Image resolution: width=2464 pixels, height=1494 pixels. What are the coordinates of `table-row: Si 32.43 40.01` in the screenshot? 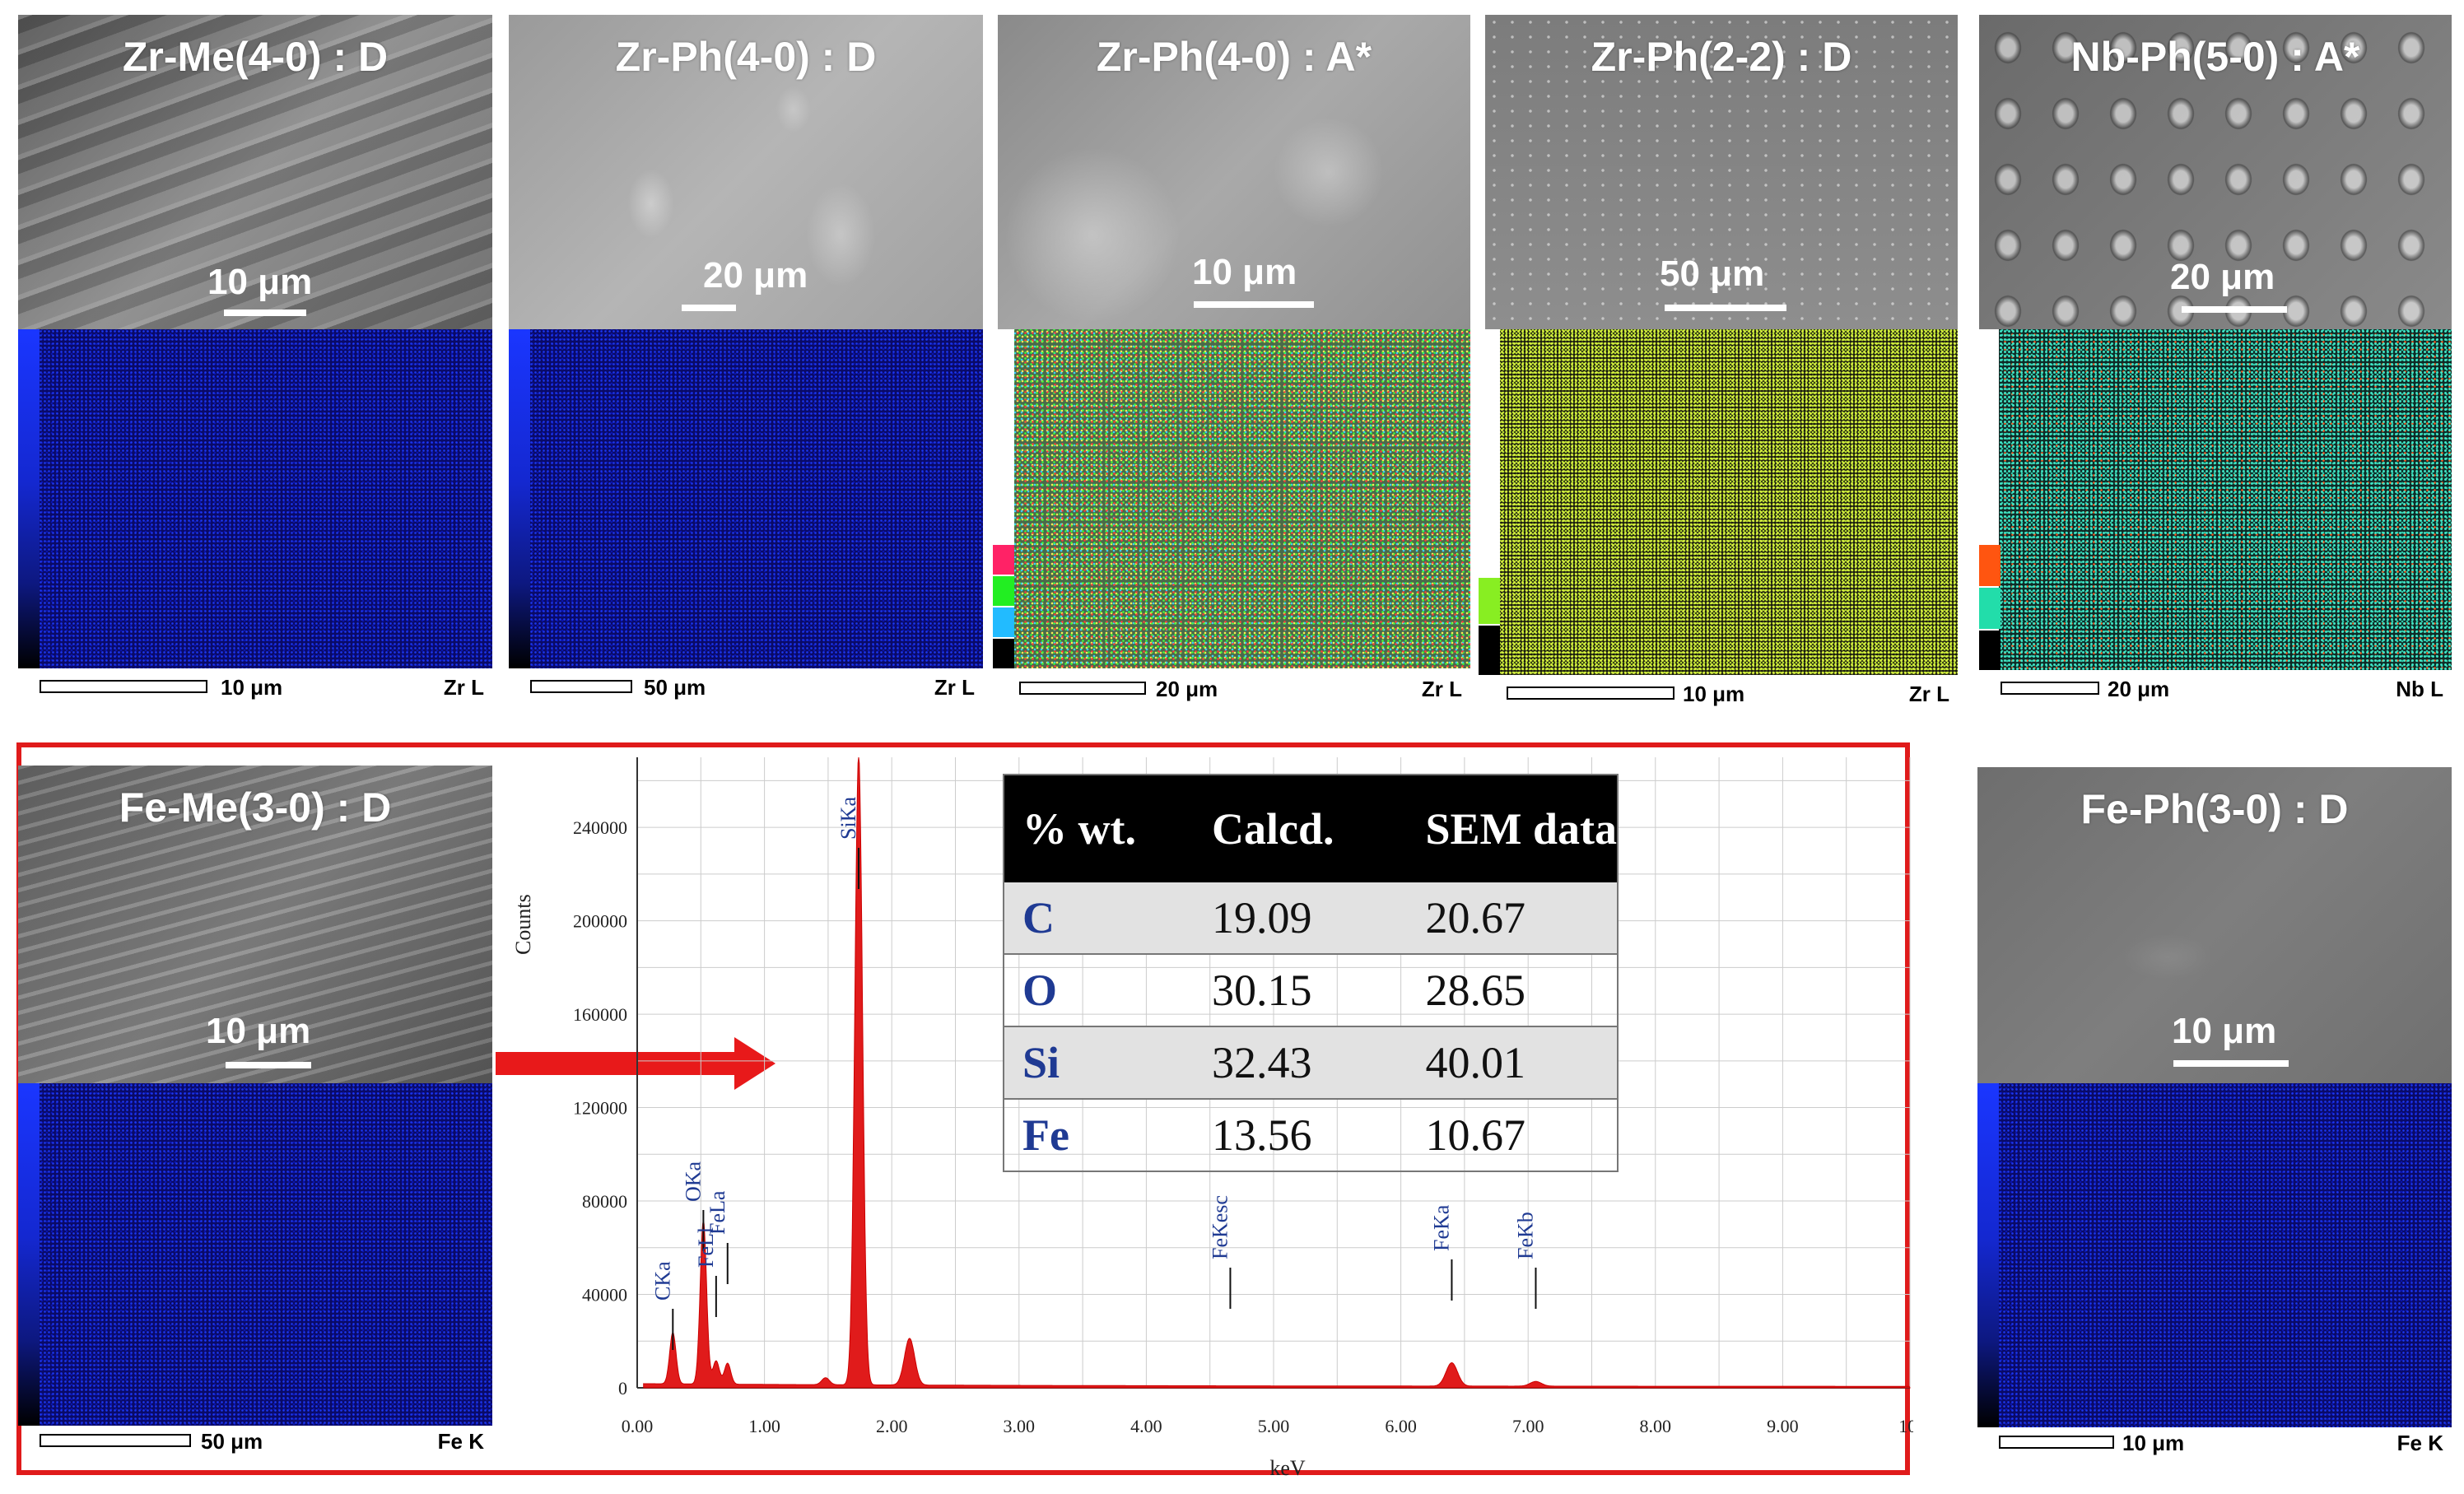 It's located at (1311, 1063).